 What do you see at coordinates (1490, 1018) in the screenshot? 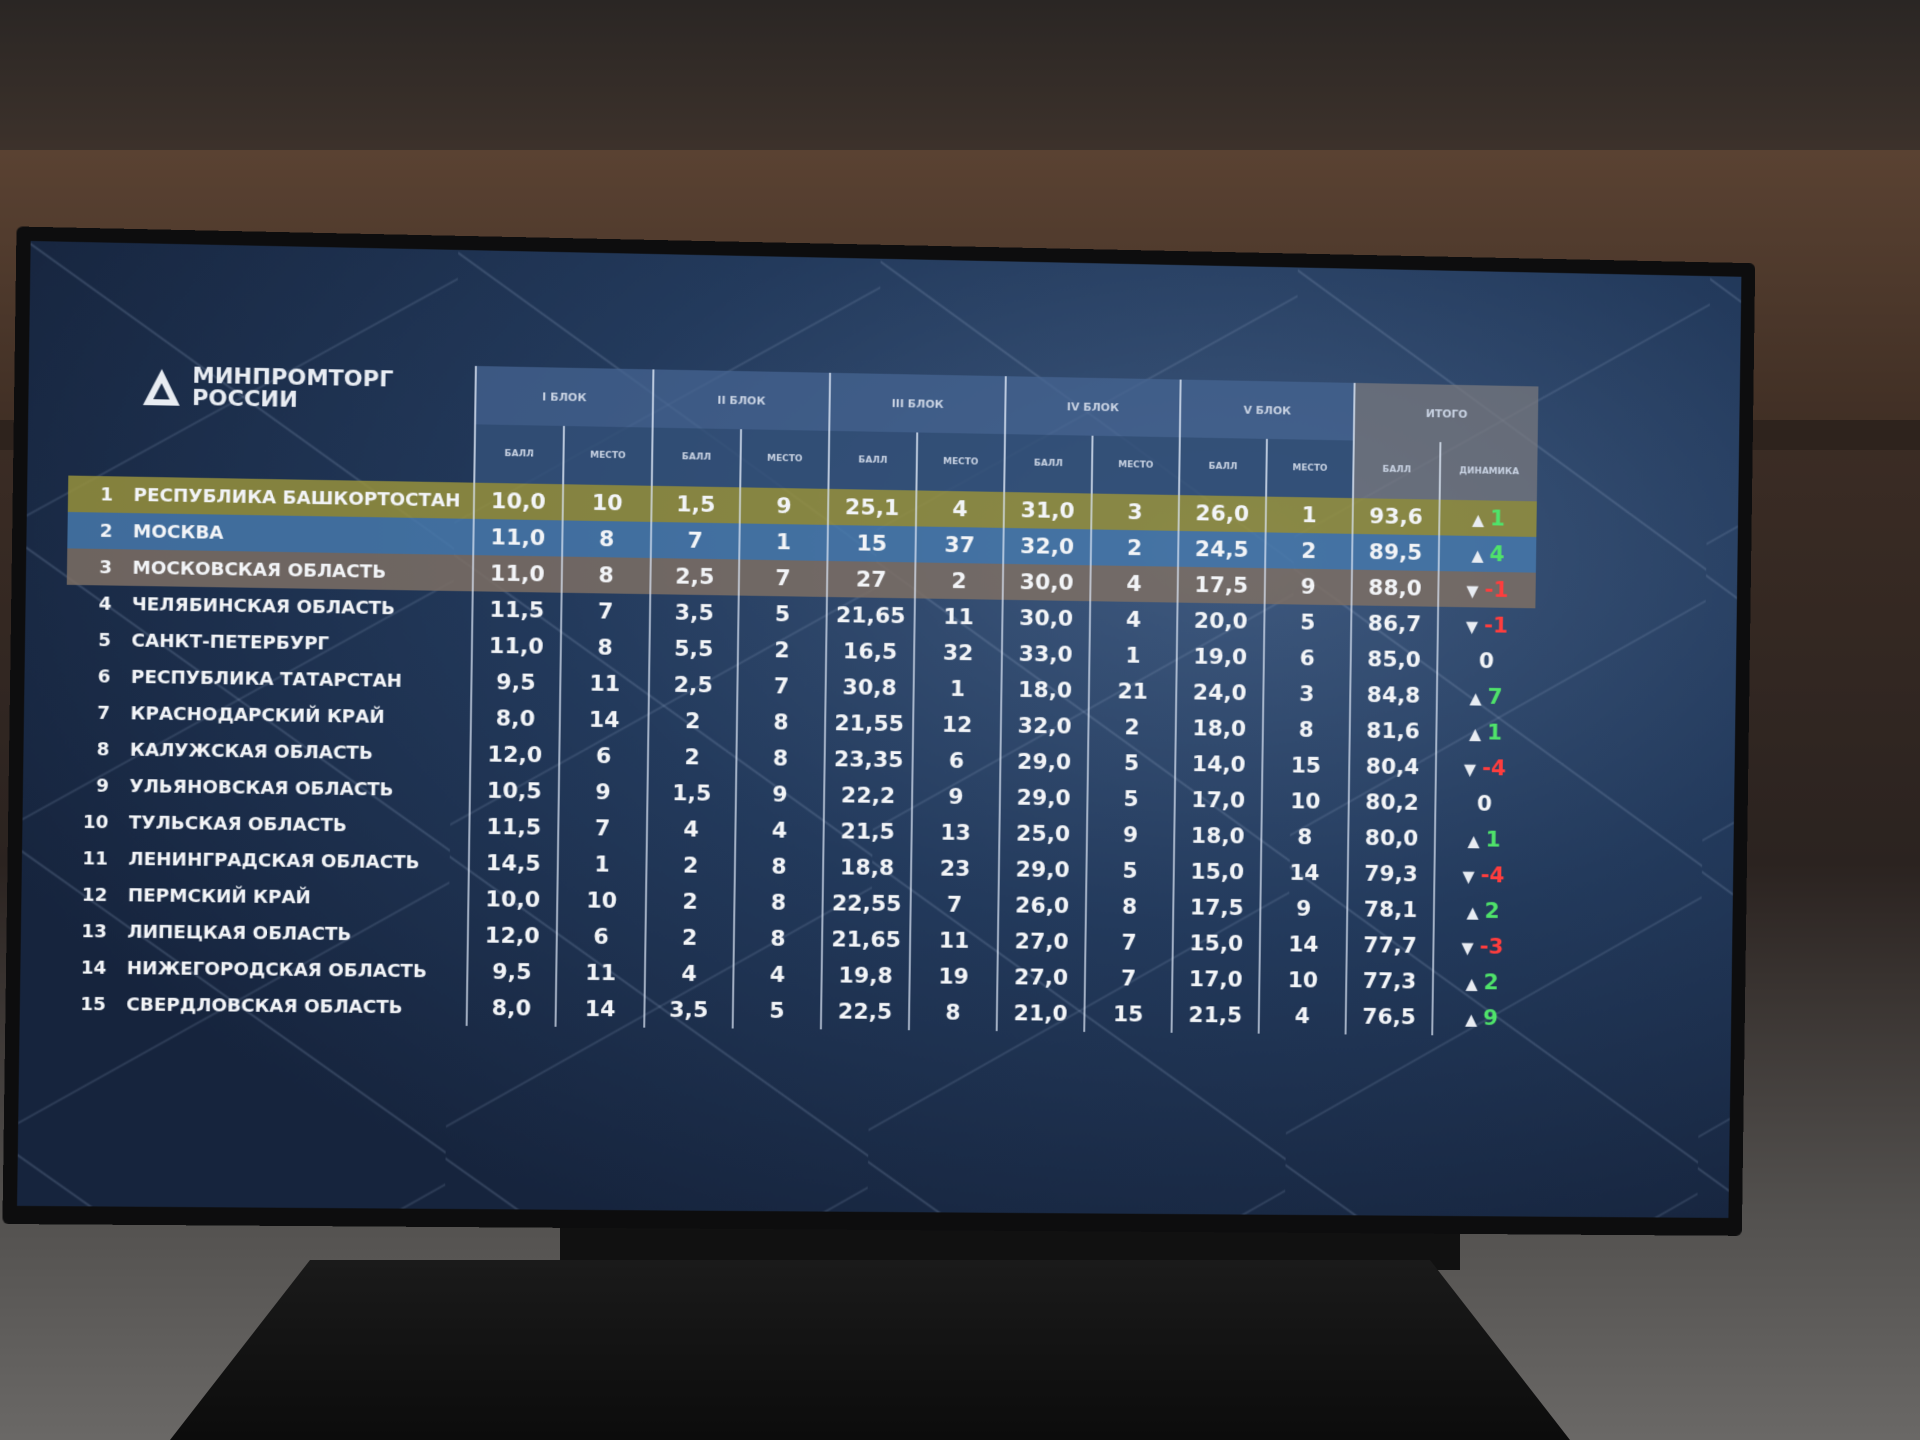
I see `dynamics-value: 9` at bounding box center [1490, 1018].